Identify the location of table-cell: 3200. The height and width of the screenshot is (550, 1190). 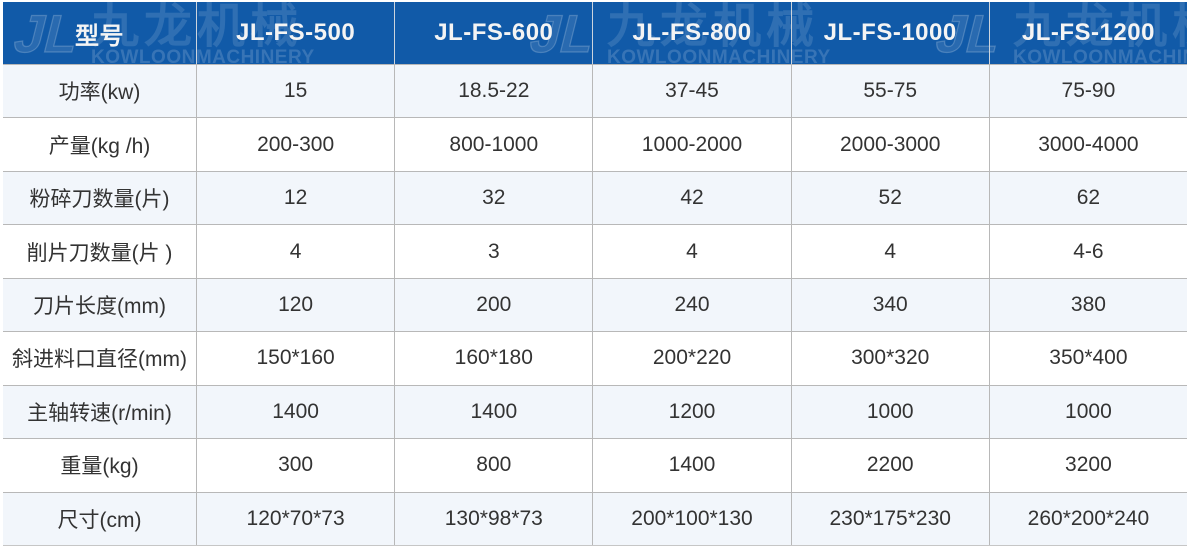
(1087, 465).